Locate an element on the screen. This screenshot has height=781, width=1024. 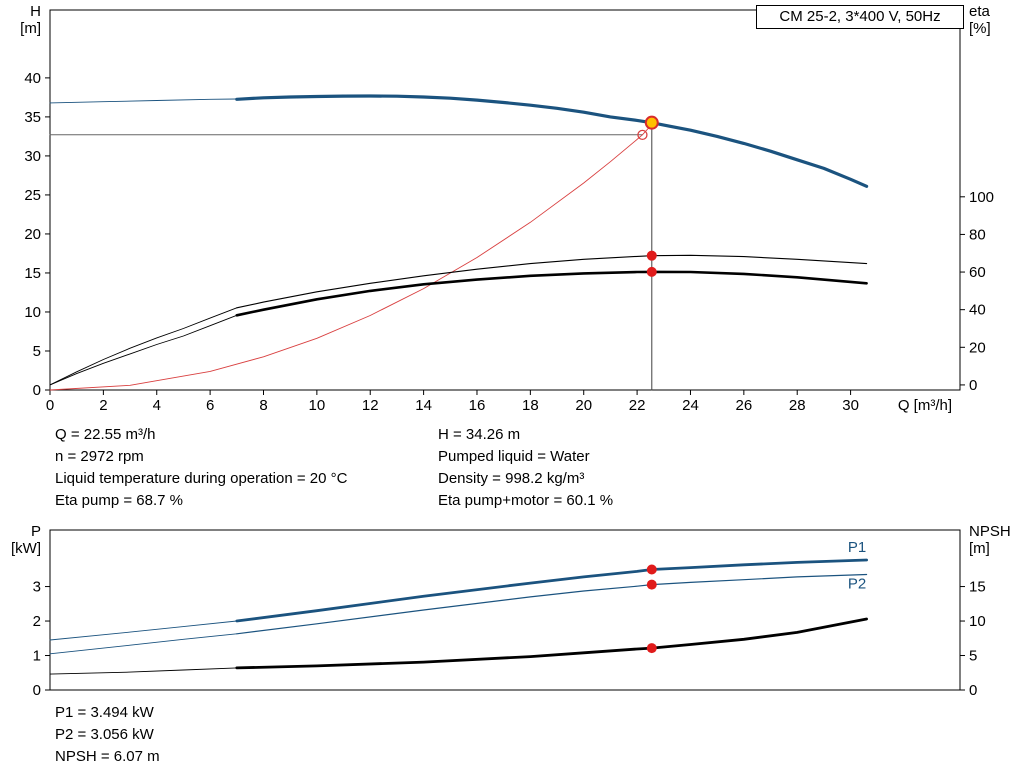
pump-curve is located at coordinates (552, 141).